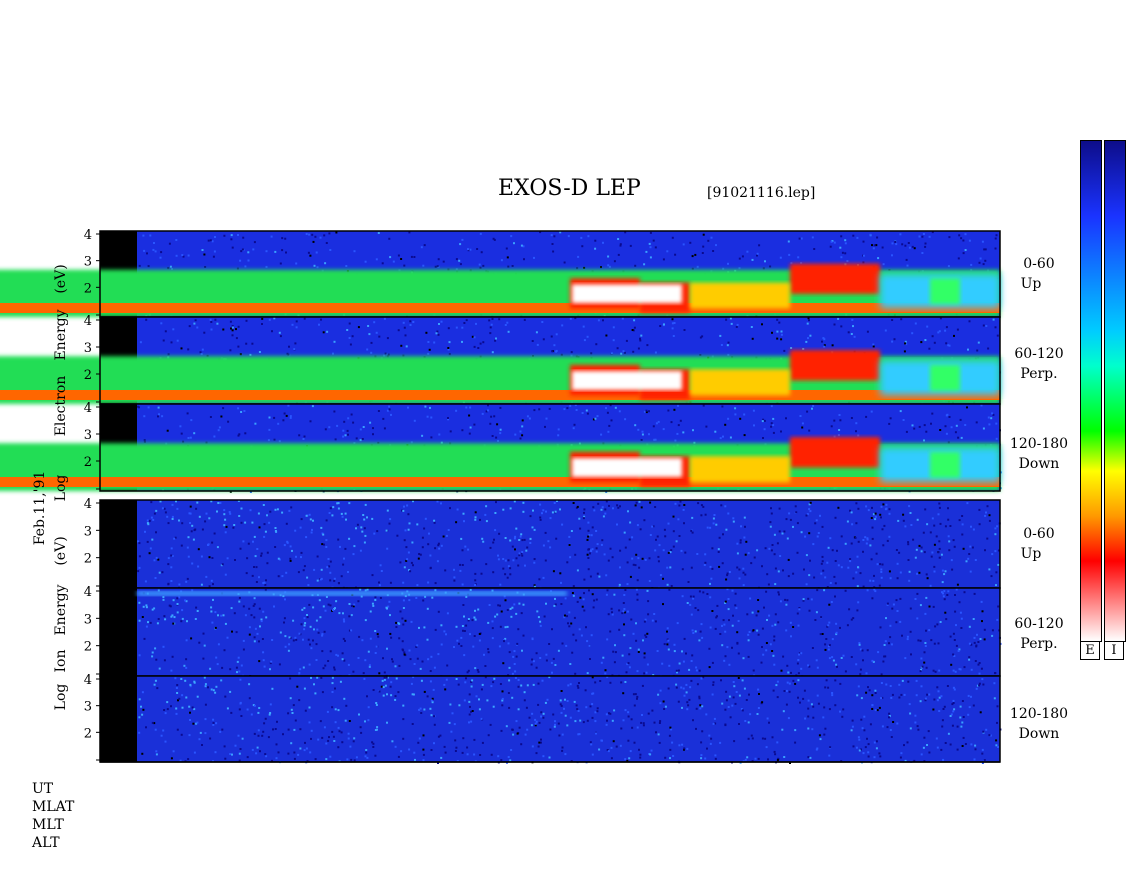 The height and width of the screenshot is (875, 1130). Describe the element at coordinates (88, 707) in the screenshot. I see `ytick-label-panel-5-3: 3` at that location.